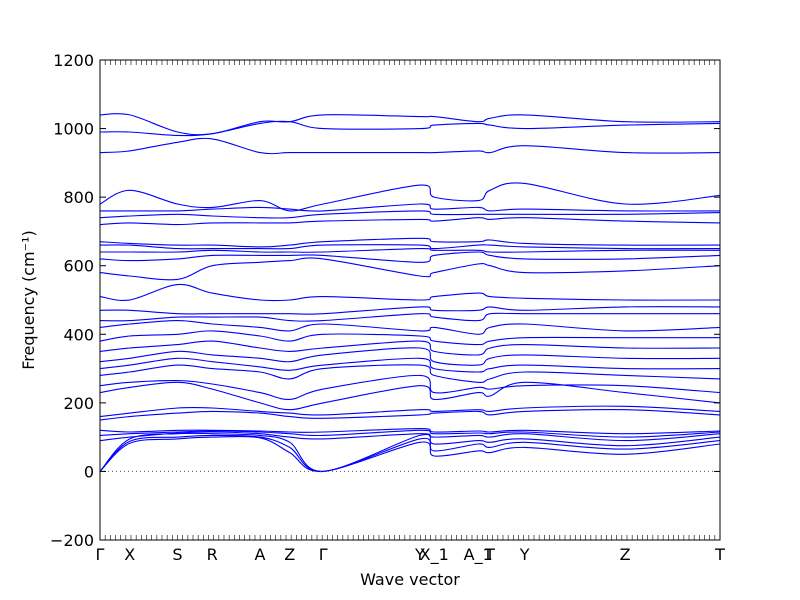 This screenshot has height=600, width=800. I want to click on y-tick-label: 600, so click(78, 266).